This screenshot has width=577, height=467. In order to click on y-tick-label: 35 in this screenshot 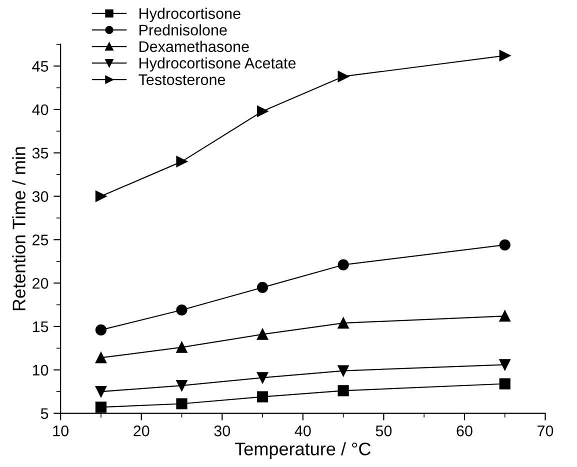, I will do `click(40, 153)`.